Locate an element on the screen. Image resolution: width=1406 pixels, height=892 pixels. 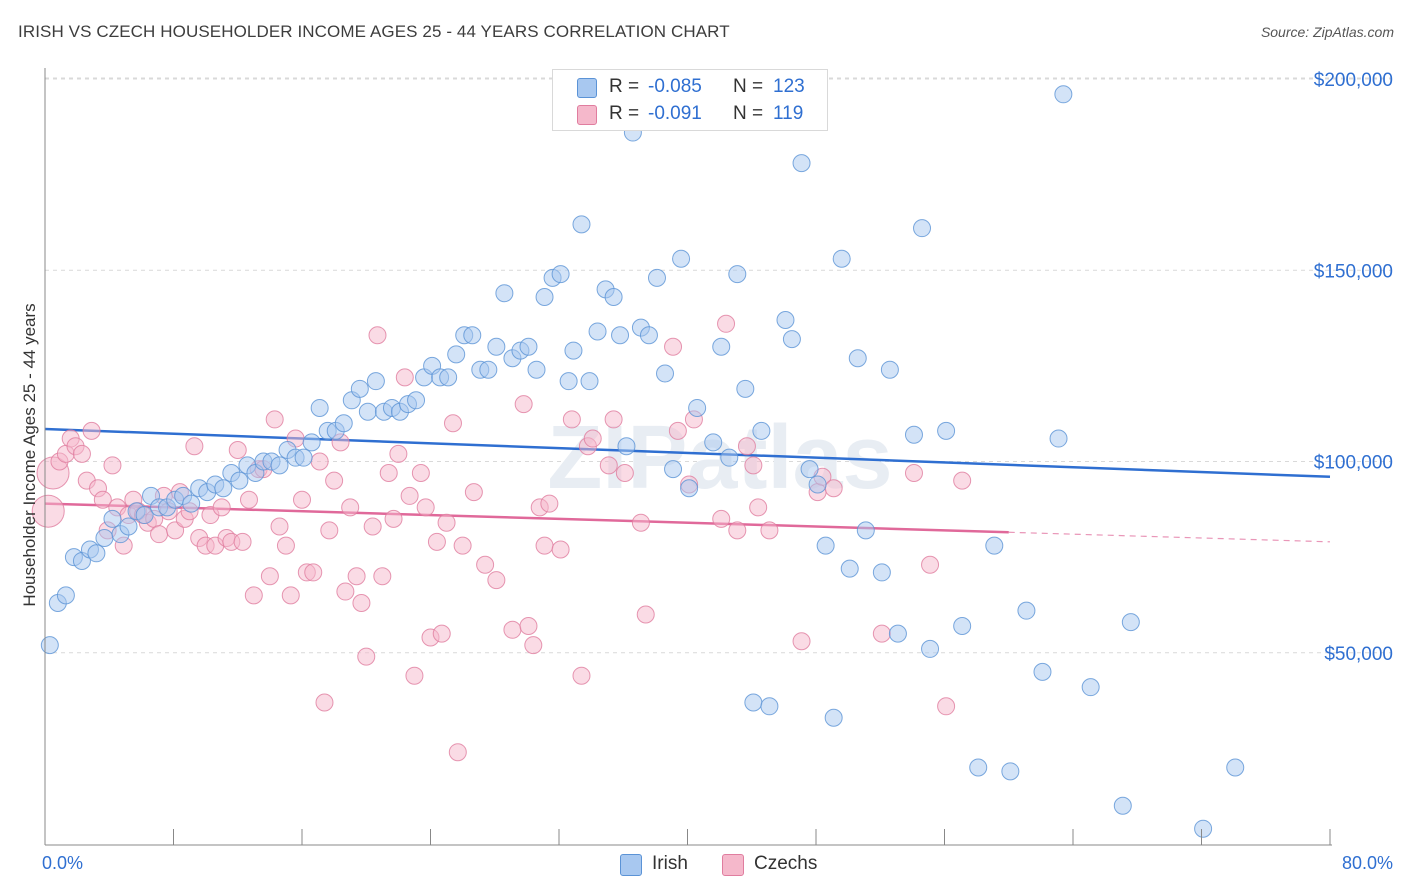
legend-label: Czechs is located at coordinates (786, 863).